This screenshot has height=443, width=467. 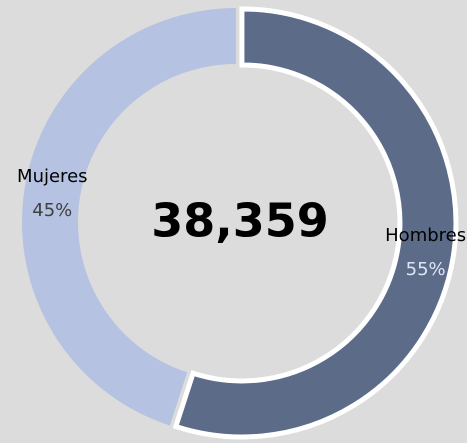 What do you see at coordinates (52, 210) in the screenshot?
I see `slice-value-label: 45%` at bounding box center [52, 210].